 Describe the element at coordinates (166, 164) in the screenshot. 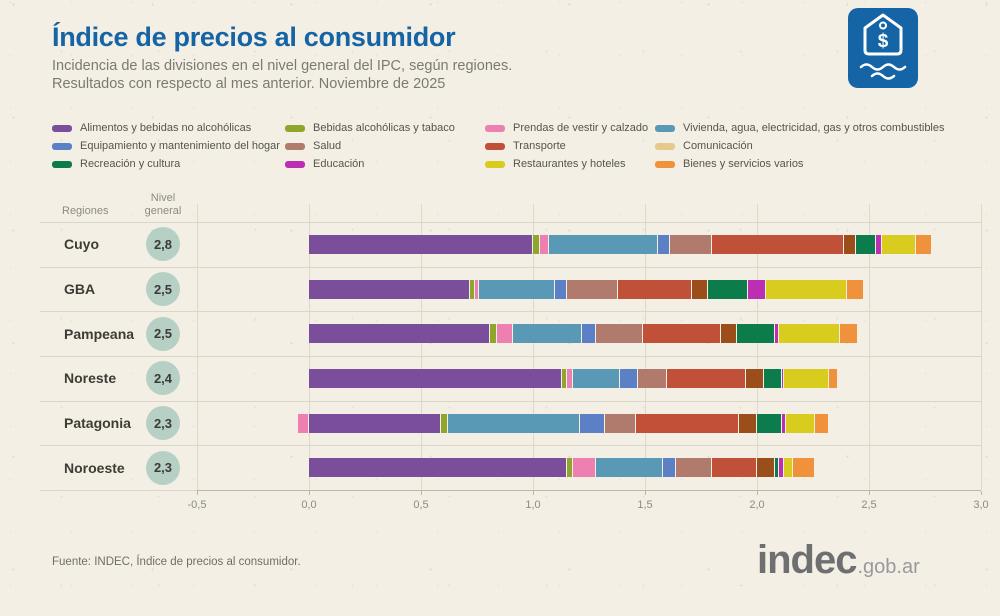

I see `legend-item: Recreación y cultura` at that location.